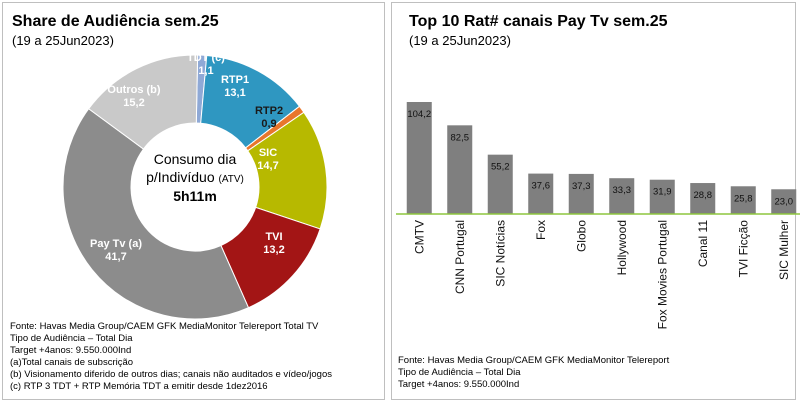  Describe the element at coordinates (581, 236) in the screenshot. I see `category-tick-label: Globo` at that location.